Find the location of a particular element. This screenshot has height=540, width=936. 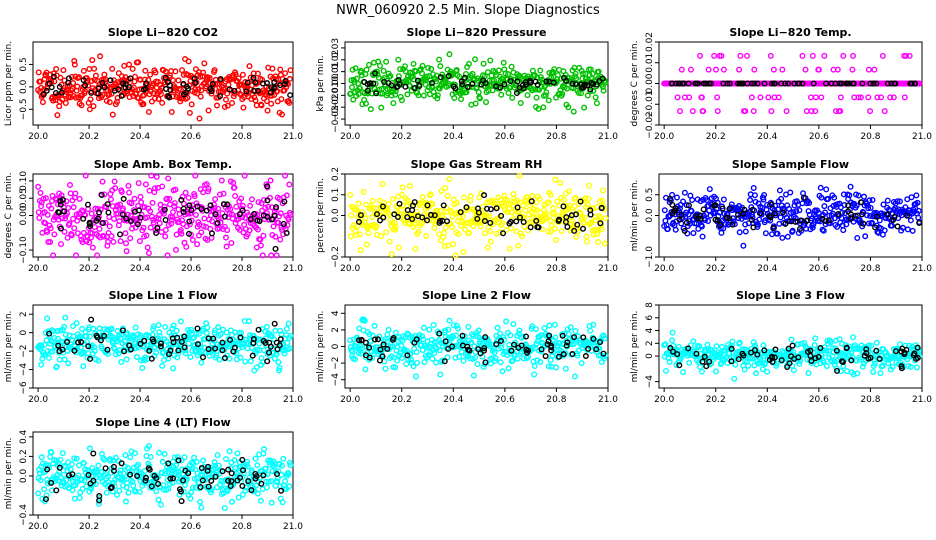

x-tick-label: 20.8 is located at coordinates (242, 269).